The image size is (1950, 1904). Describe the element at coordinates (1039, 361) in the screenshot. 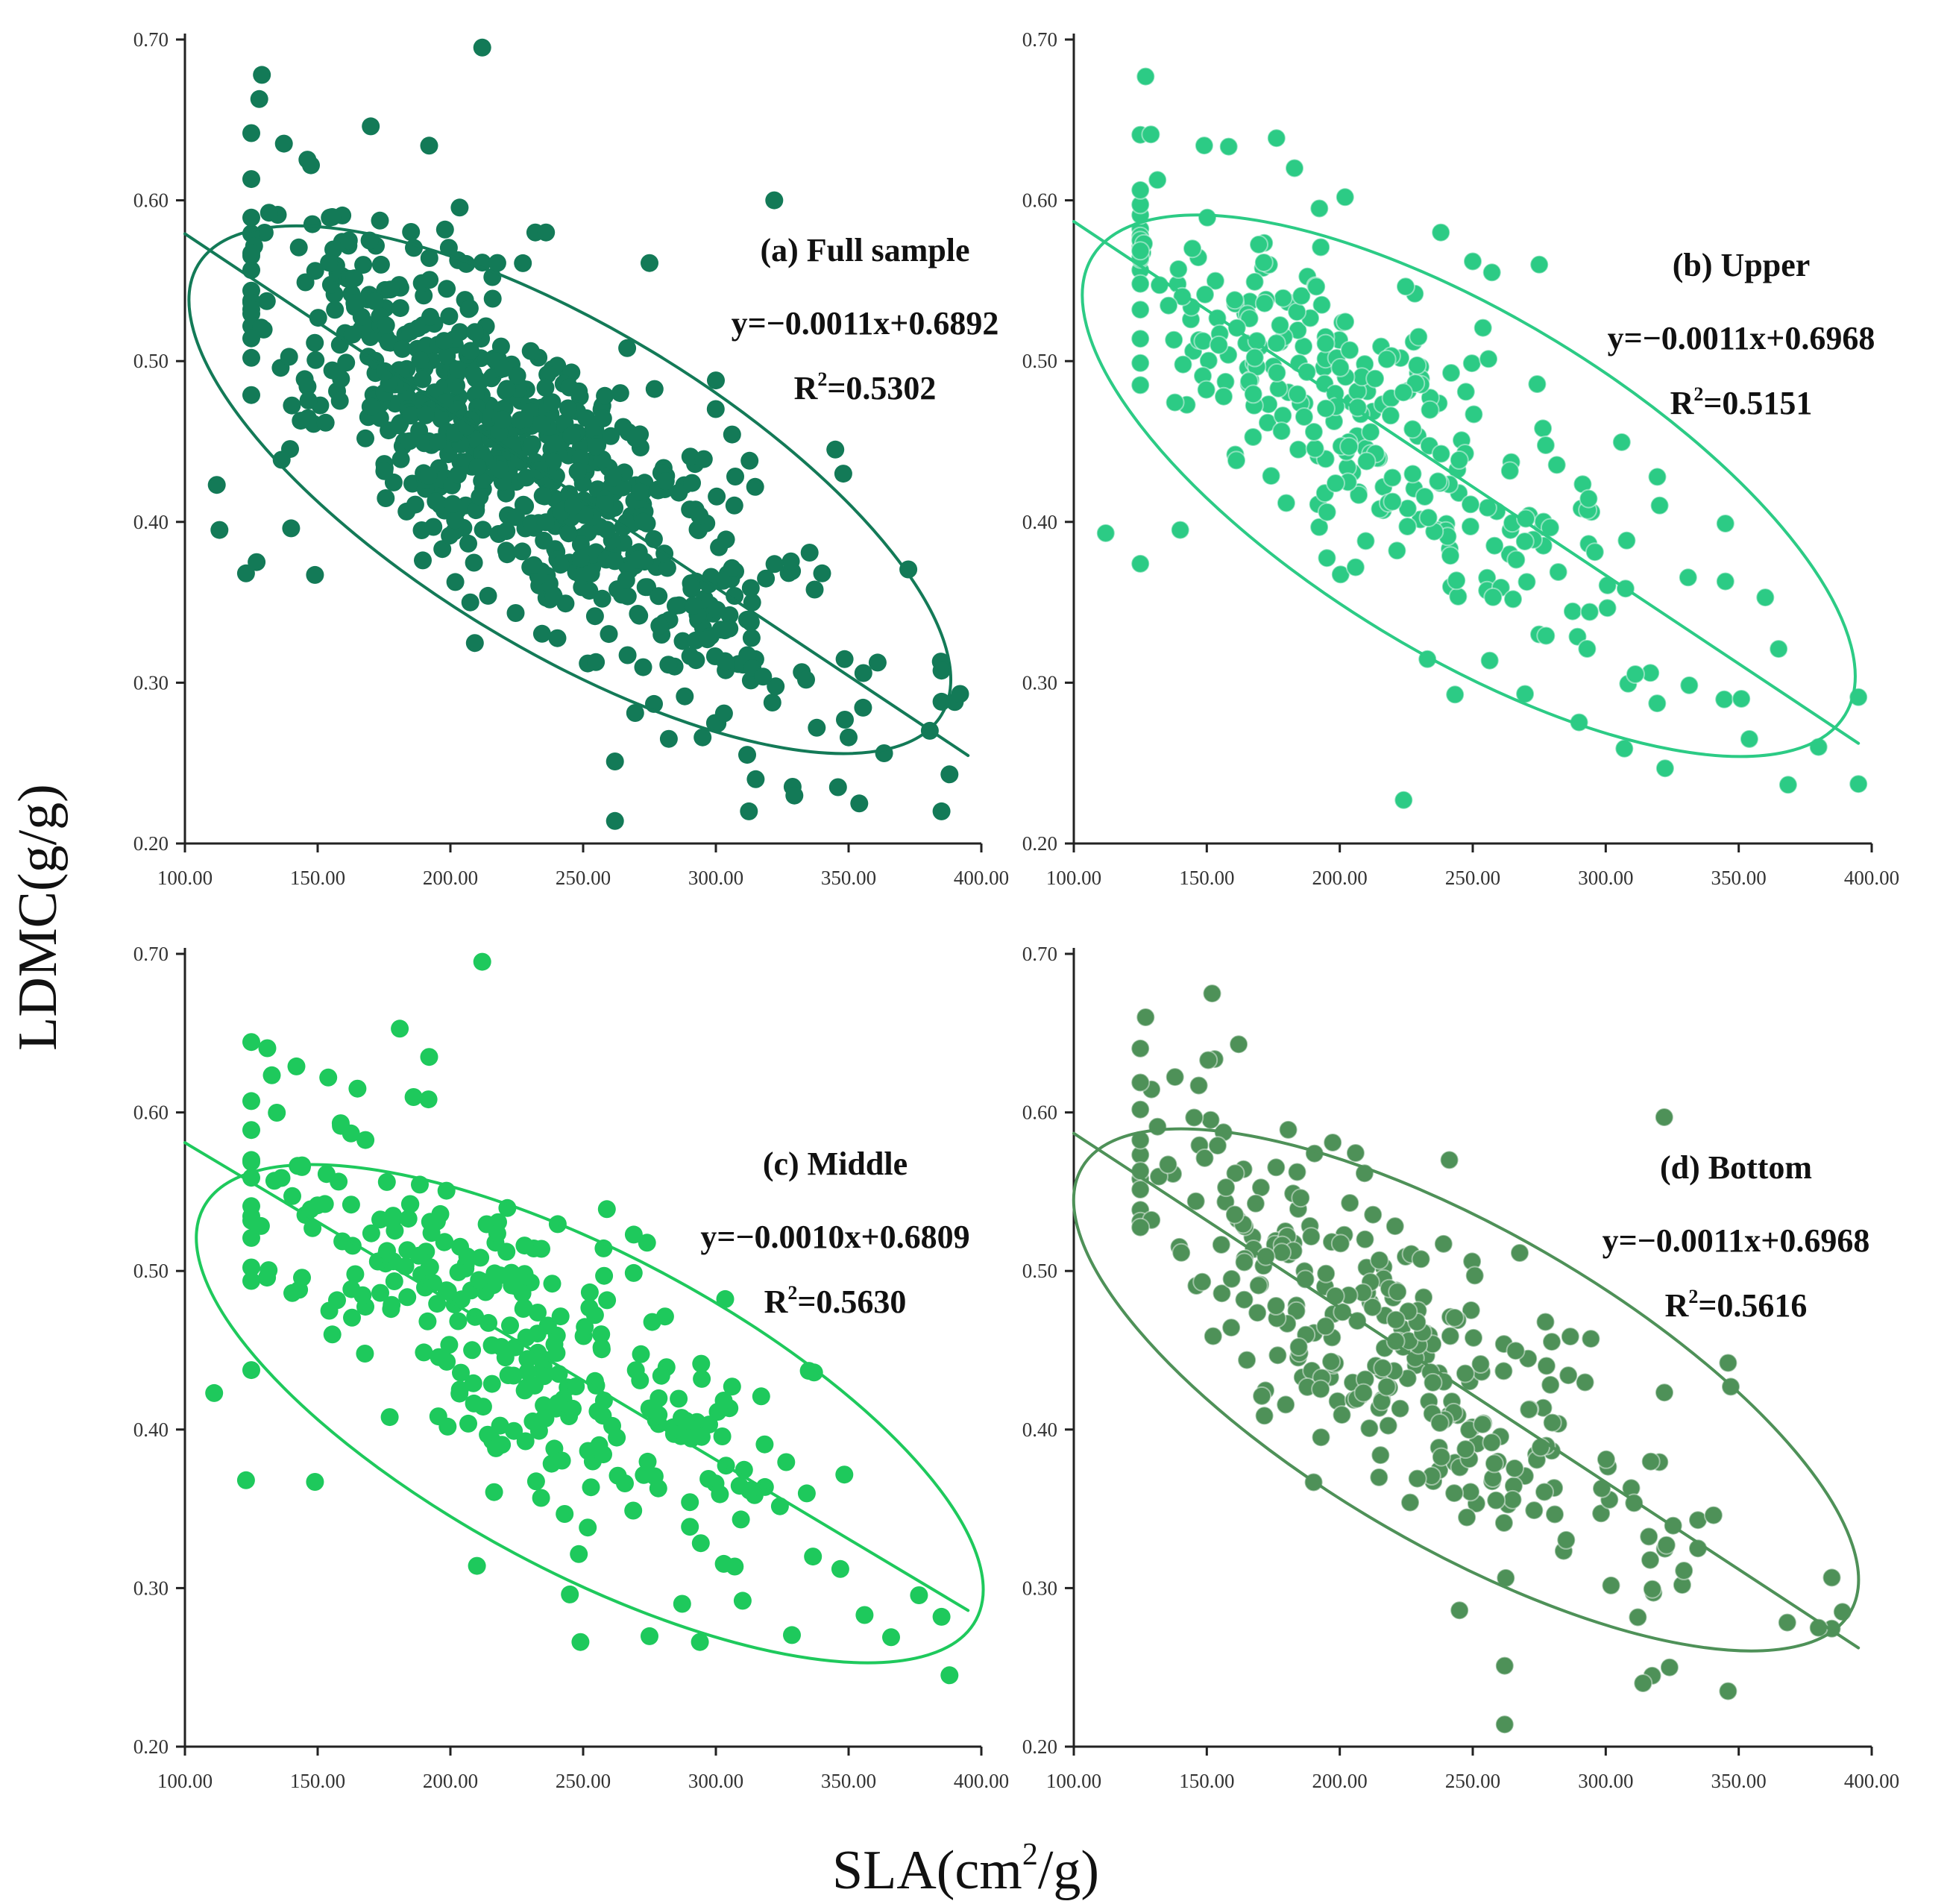

I see `y-tick-label: 0.50` at that location.